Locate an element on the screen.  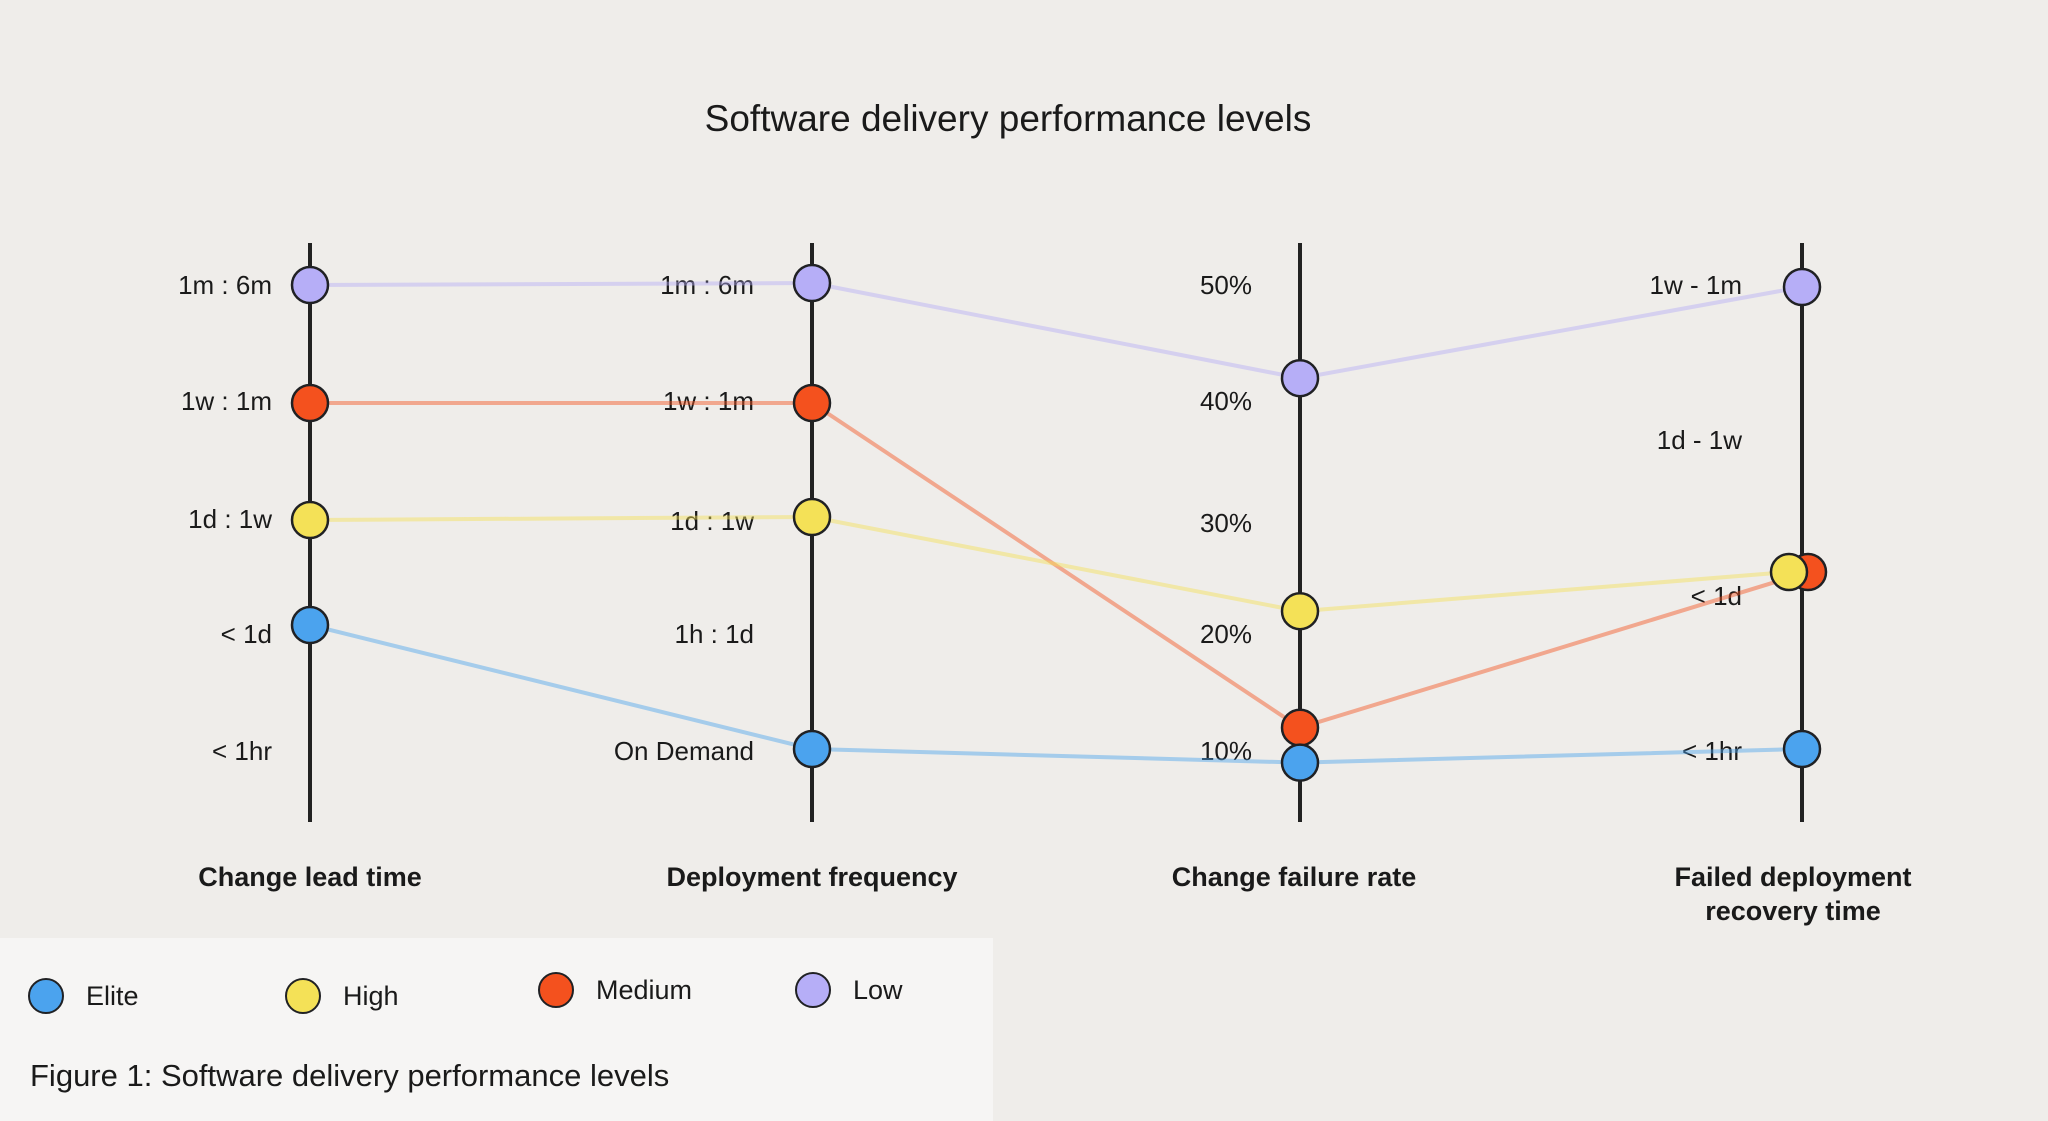
legend-item-medium: Medium is located at coordinates (615, 990).